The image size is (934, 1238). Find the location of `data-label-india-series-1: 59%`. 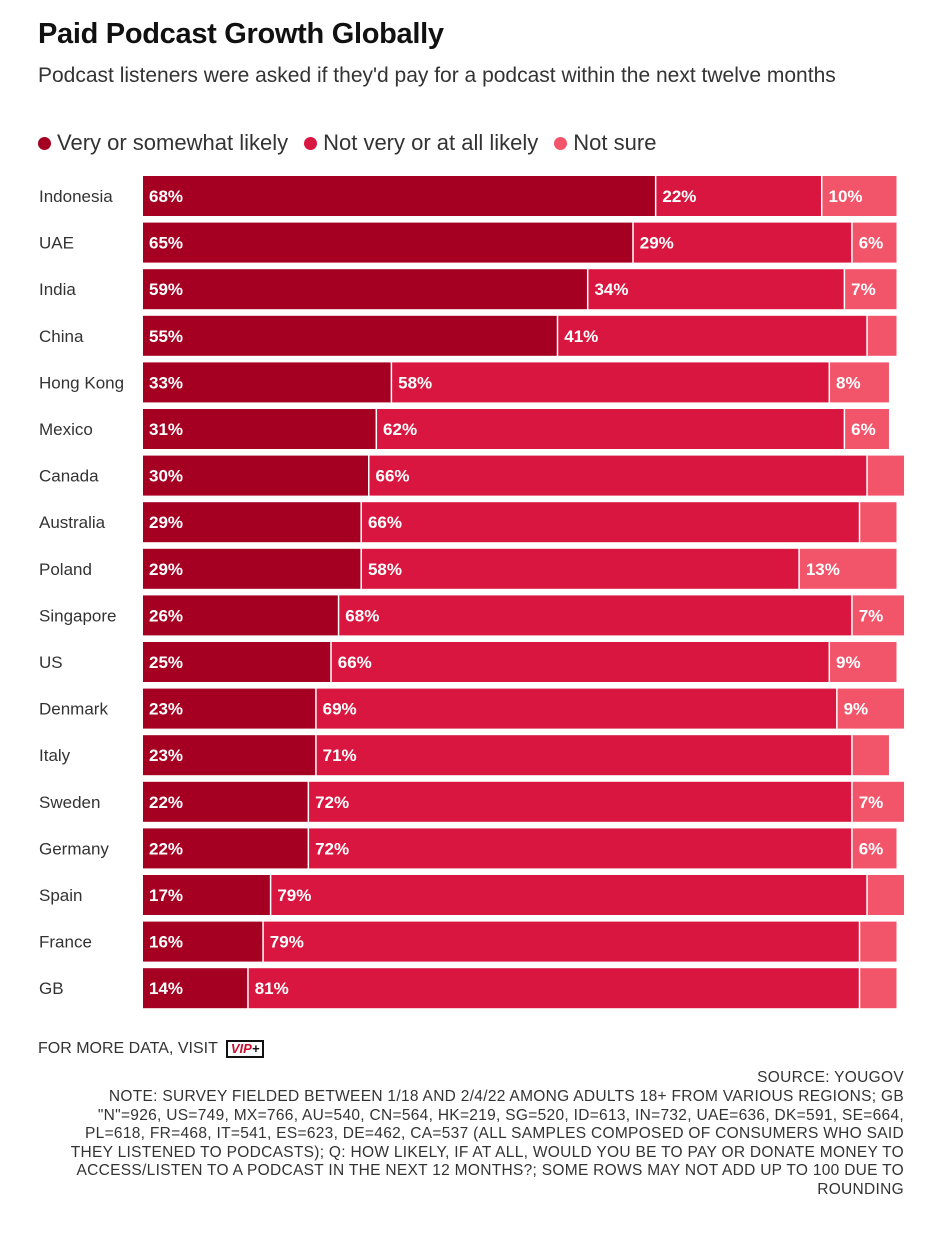

data-label-india-series-1: 59% is located at coordinates (166, 289).